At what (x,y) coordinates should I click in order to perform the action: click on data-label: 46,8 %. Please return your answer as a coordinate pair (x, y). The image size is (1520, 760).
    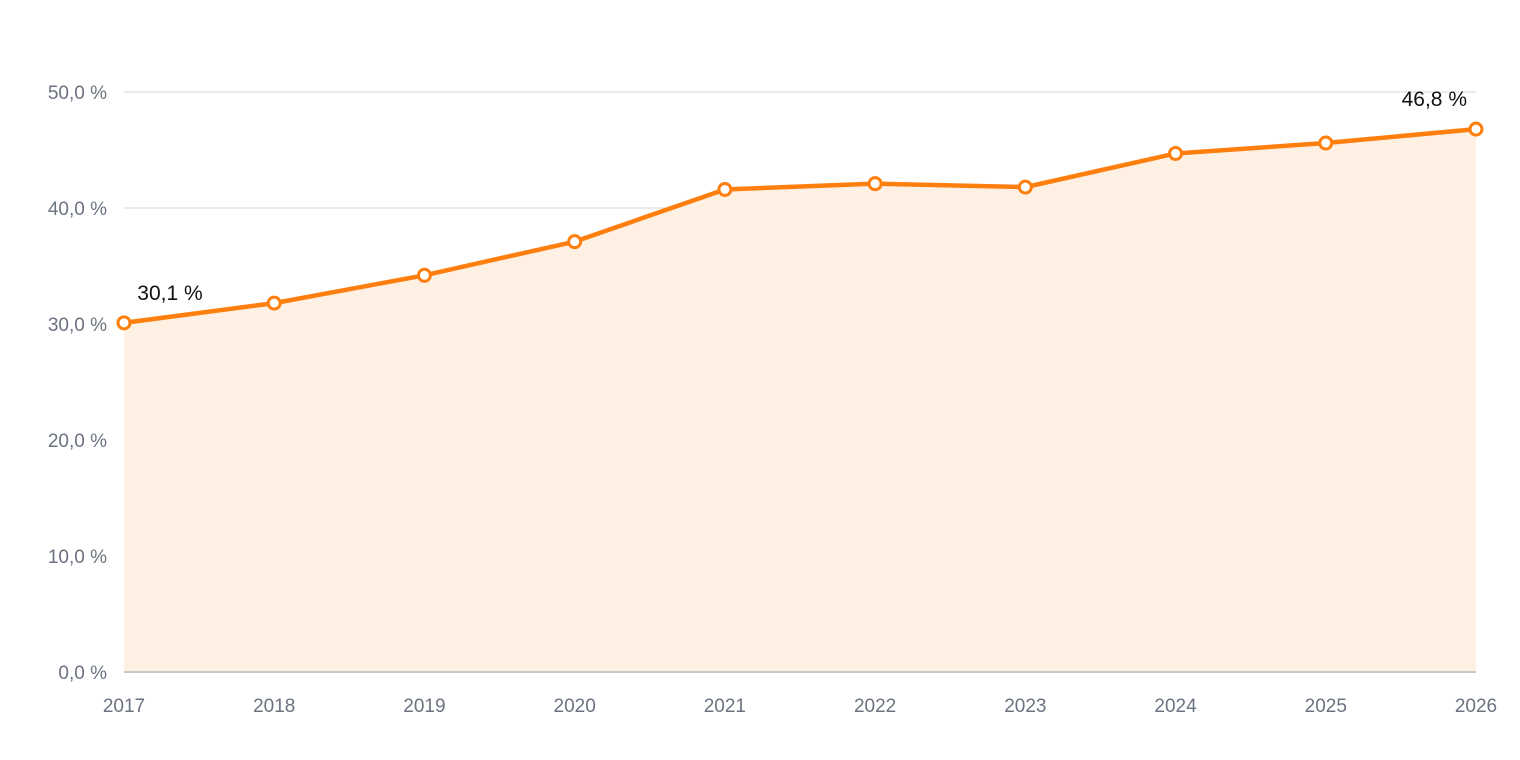
    Looking at the image, I should click on (1434, 99).